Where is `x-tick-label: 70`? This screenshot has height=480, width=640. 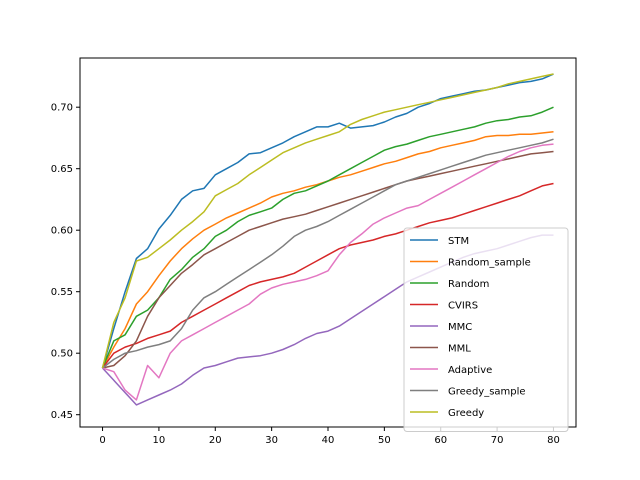
x-tick-label: 70 is located at coordinates (497, 440).